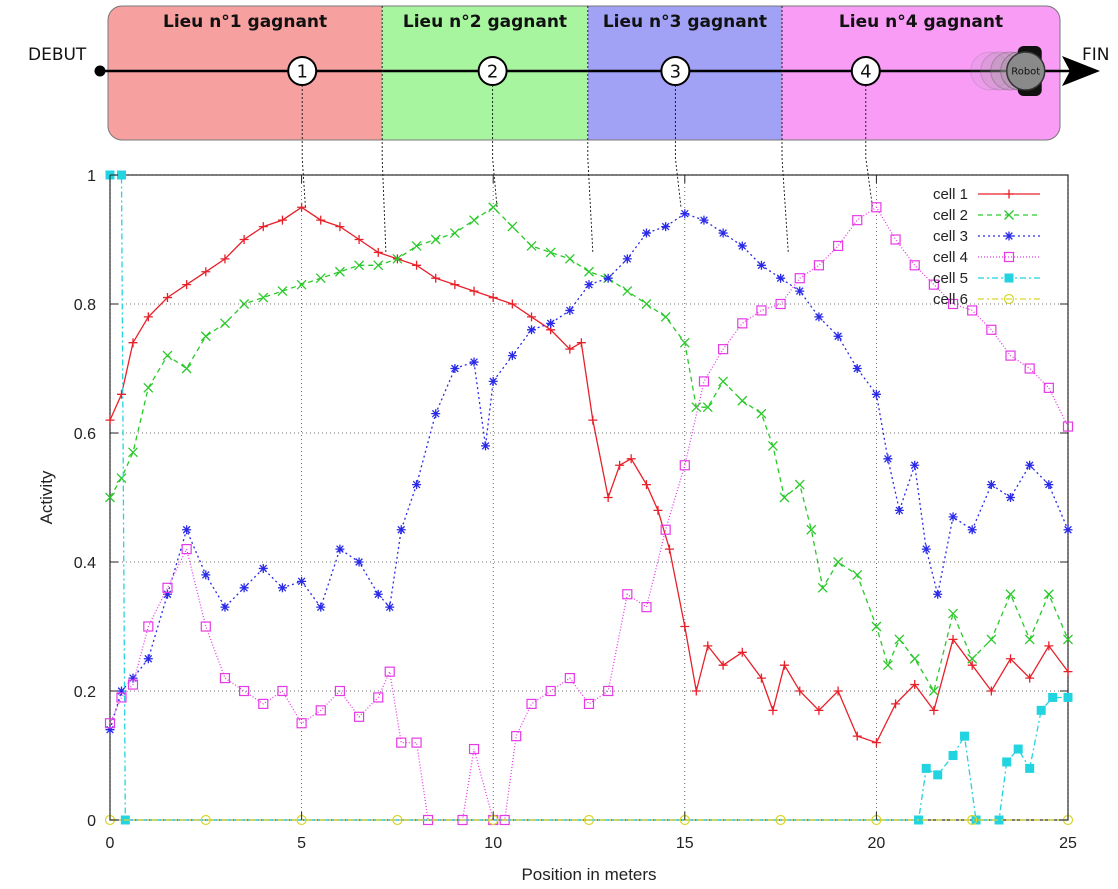 This screenshot has width=1118, height=889. What do you see at coordinates (91, 176) in the screenshot?
I see `y-tick-label: 1` at bounding box center [91, 176].